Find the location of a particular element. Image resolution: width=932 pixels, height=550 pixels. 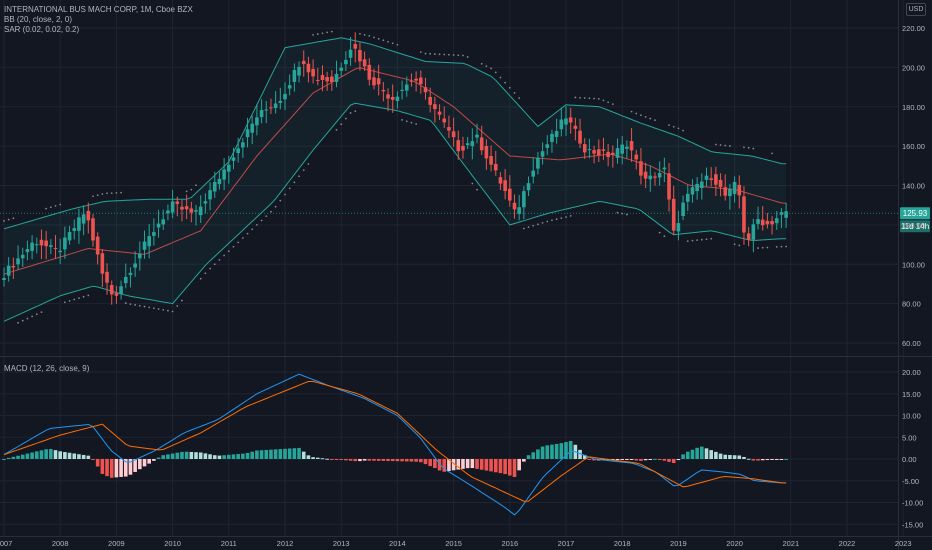

macd-axis-tick: -15.00 is located at coordinates (912, 524).